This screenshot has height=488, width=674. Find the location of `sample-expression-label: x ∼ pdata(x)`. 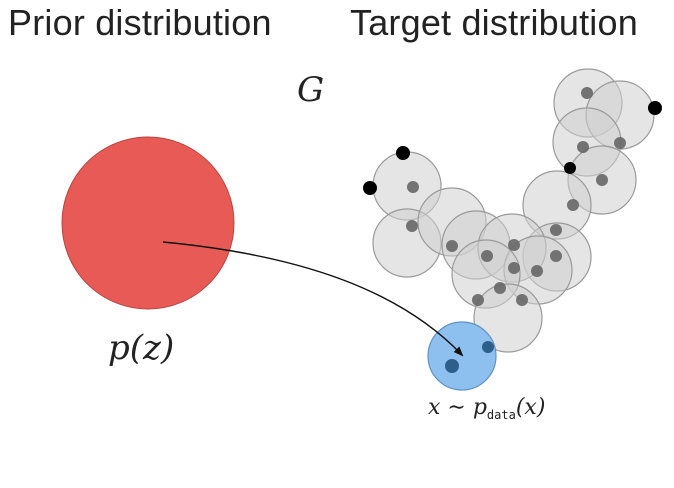

sample-expression-label: x ∼ pdata(x) is located at coordinates (486, 408).